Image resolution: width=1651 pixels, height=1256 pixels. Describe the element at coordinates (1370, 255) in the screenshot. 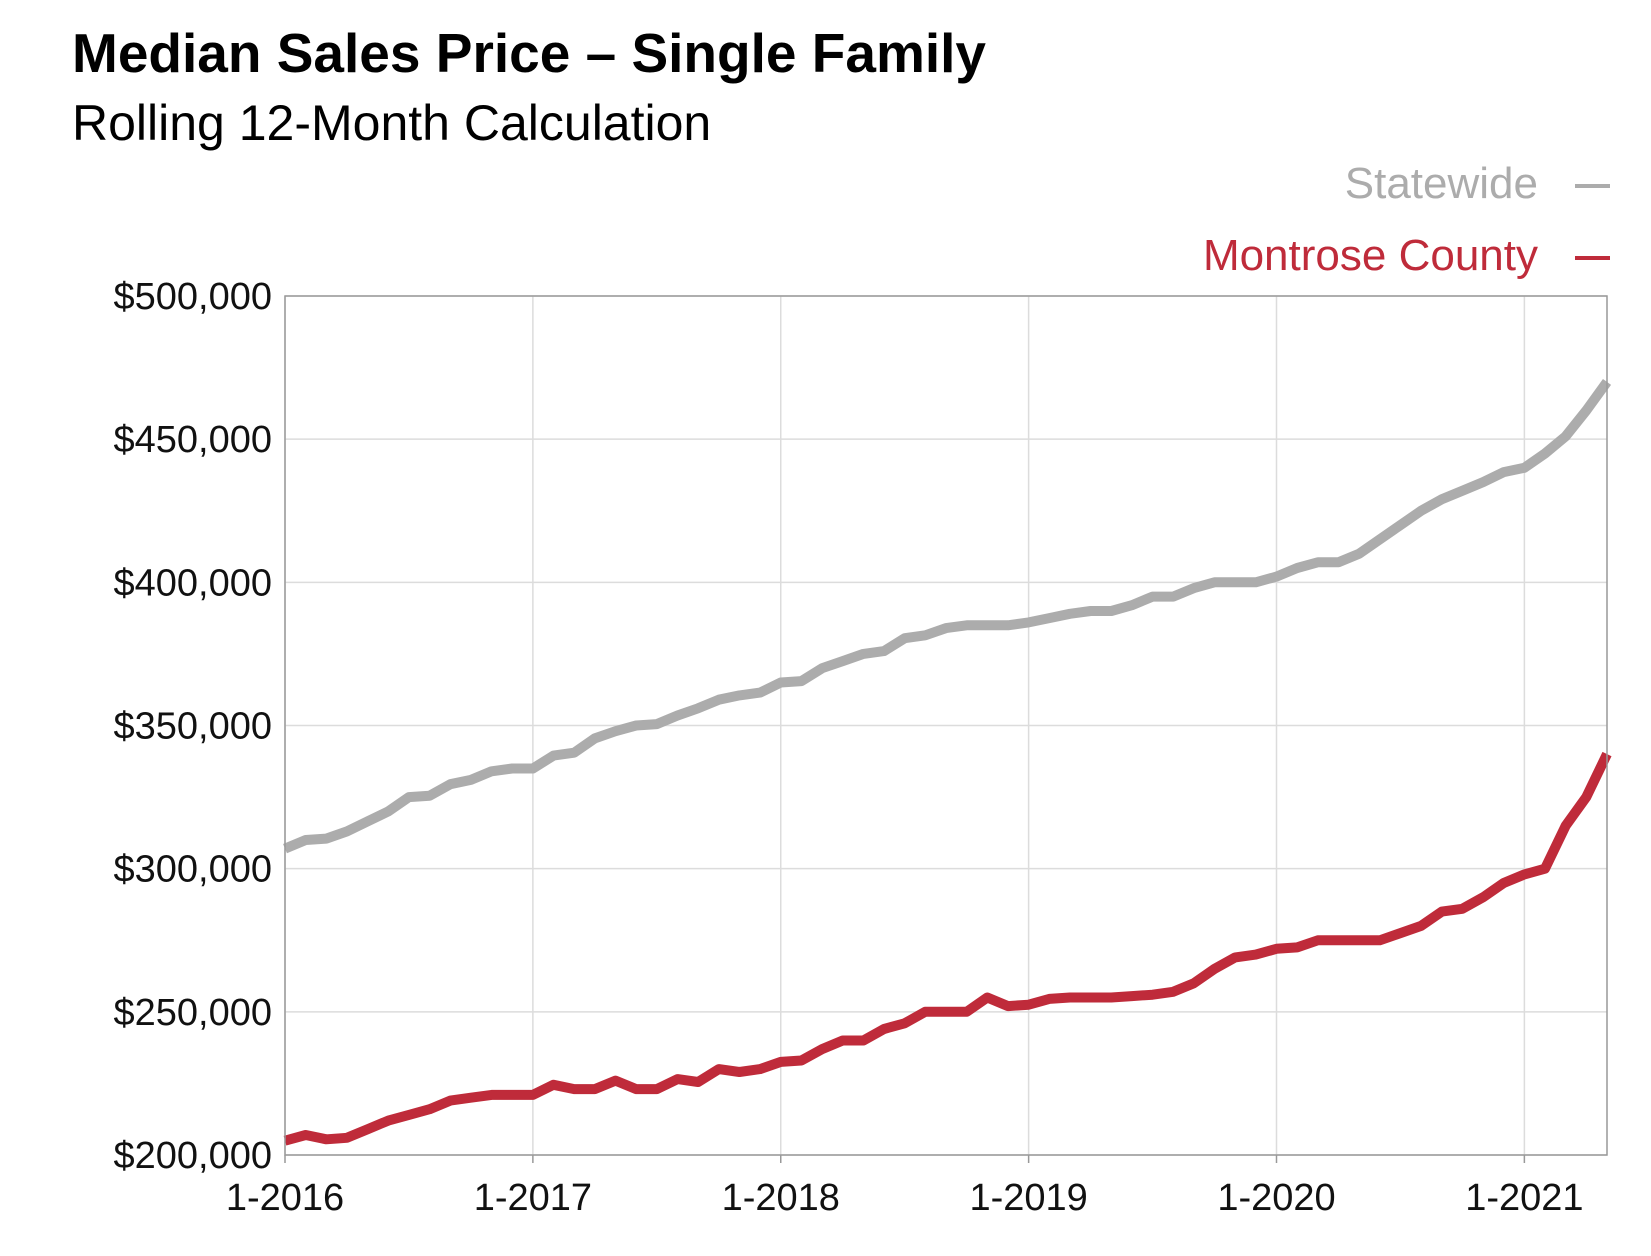

I see `legend-label-montrose: Montrose County` at that location.